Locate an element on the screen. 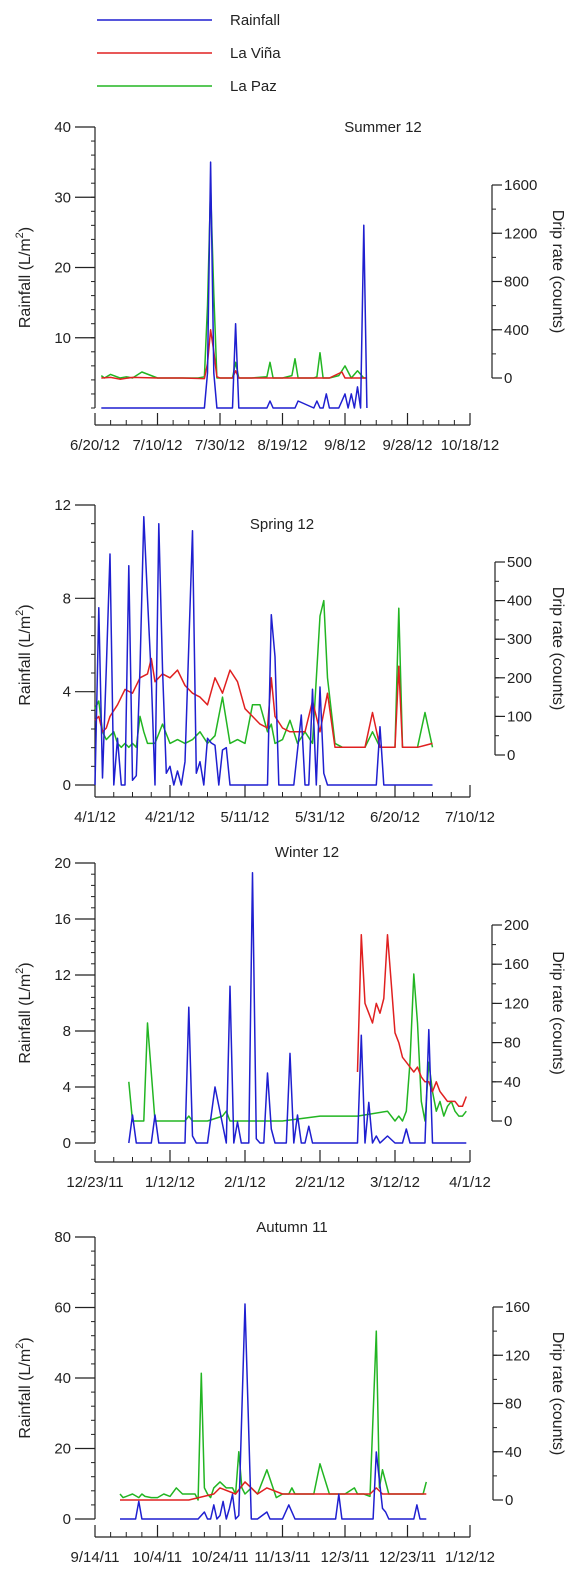 The image size is (567, 1580). x-tick-label: 2/21/12 is located at coordinates (320, 1182).